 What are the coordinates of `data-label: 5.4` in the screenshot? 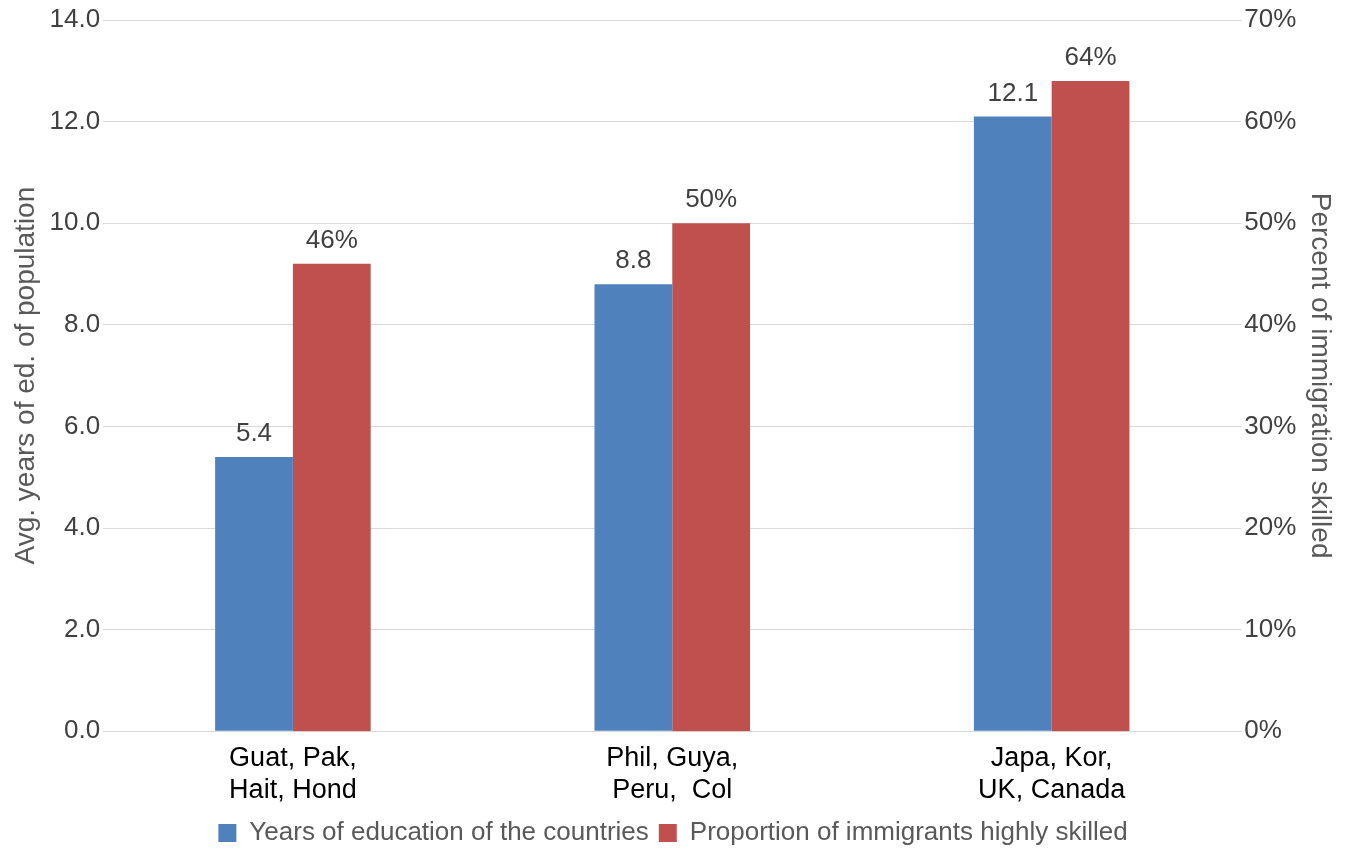 It's located at (254, 432).